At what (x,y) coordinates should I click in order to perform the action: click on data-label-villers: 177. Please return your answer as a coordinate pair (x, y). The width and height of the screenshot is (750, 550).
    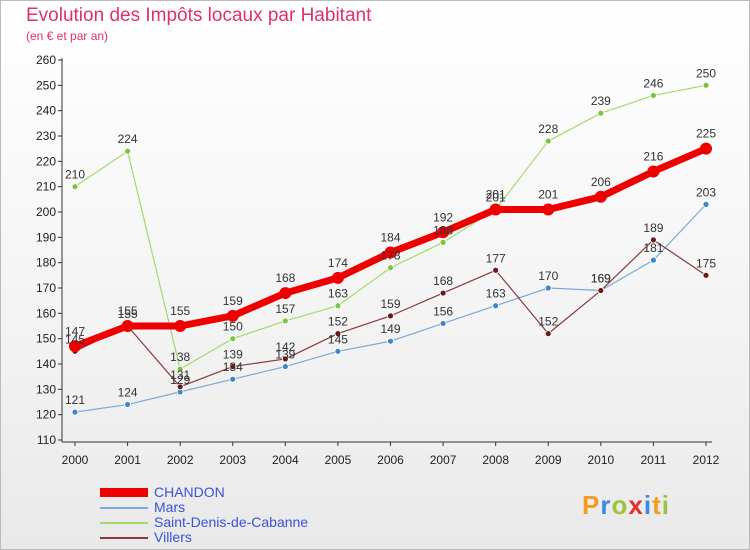
    Looking at the image, I should click on (496, 258).